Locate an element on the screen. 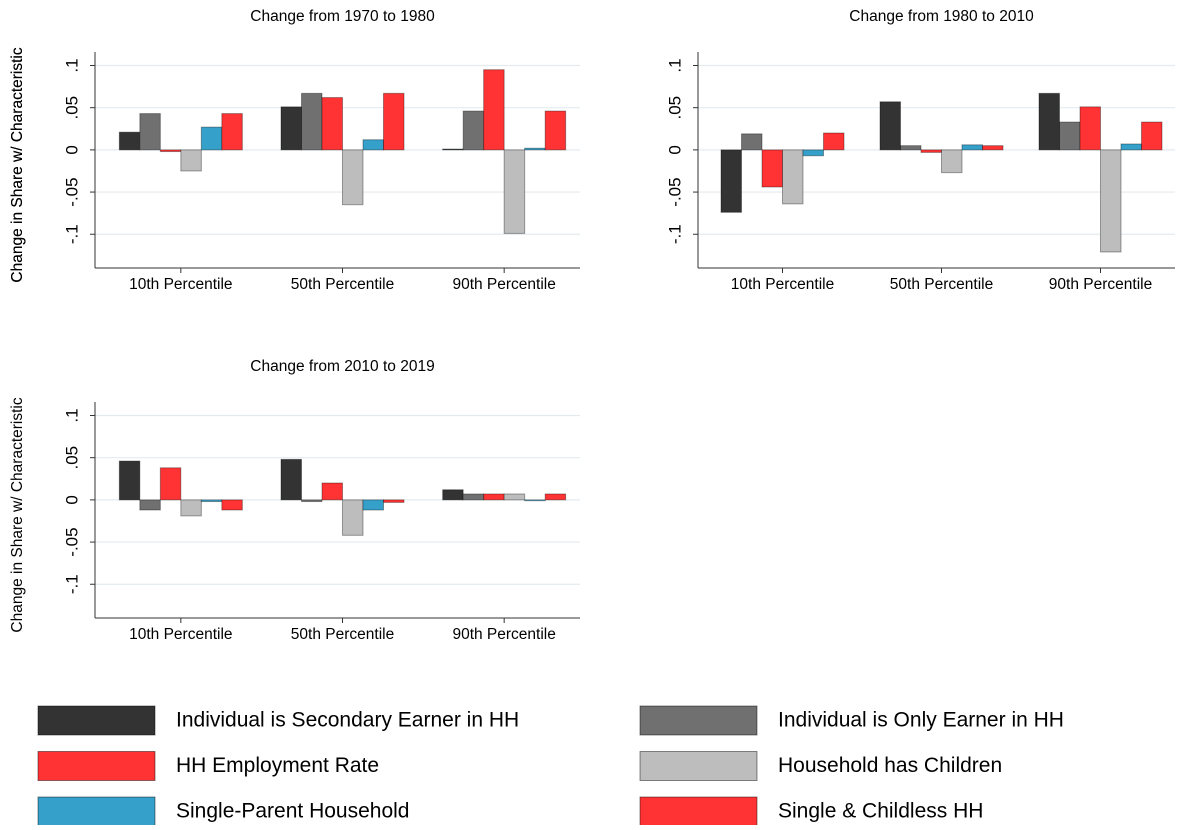  legend-label: Individual is Only Earner in HH is located at coordinates (921, 720).